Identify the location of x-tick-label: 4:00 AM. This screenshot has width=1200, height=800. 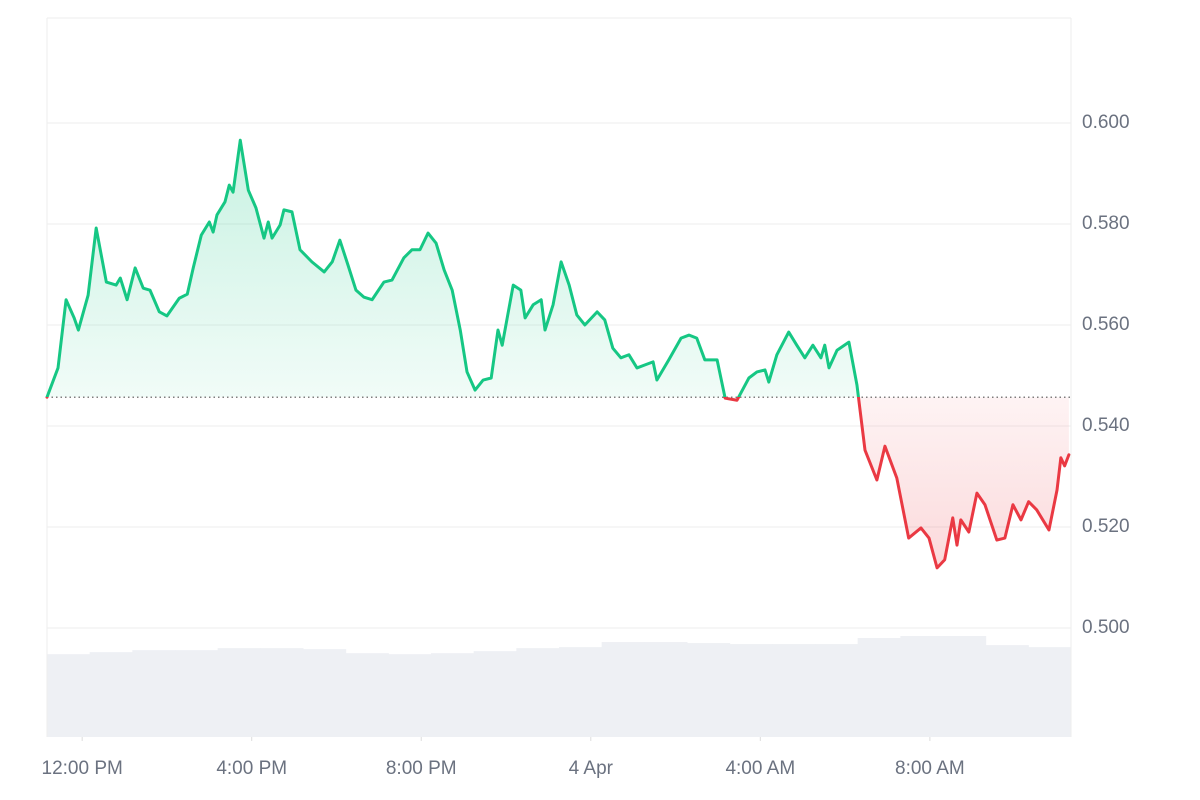
(760, 768).